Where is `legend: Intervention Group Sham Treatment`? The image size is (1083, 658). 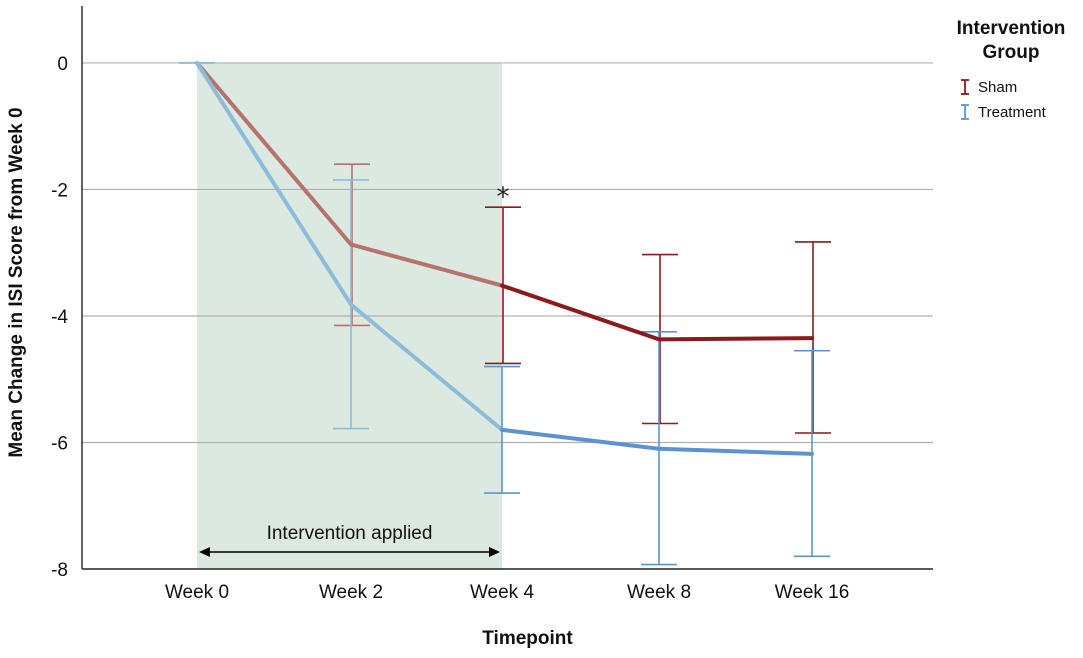
legend: Intervention Group Sham Treatment is located at coordinates (1011, 69).